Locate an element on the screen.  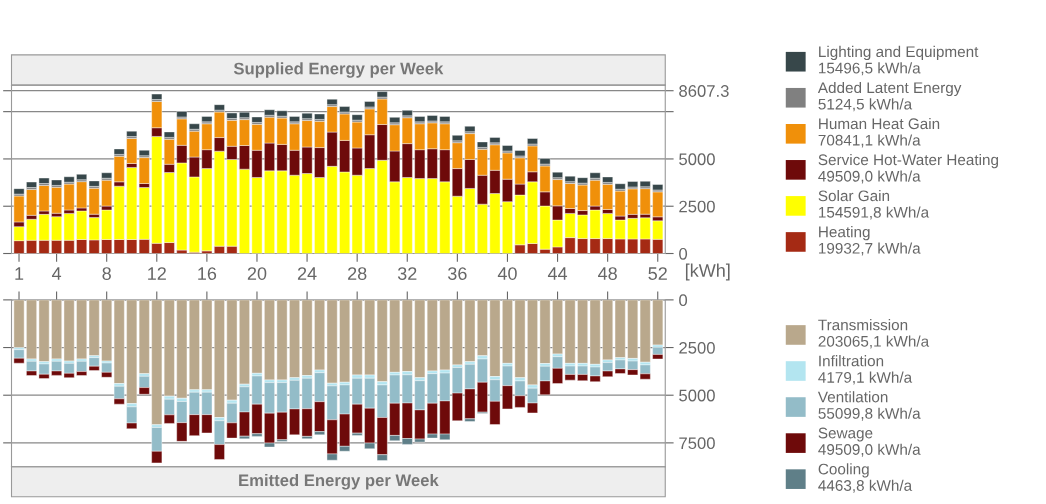
x-tick-label: 28 is located at coordinates (357, 273).